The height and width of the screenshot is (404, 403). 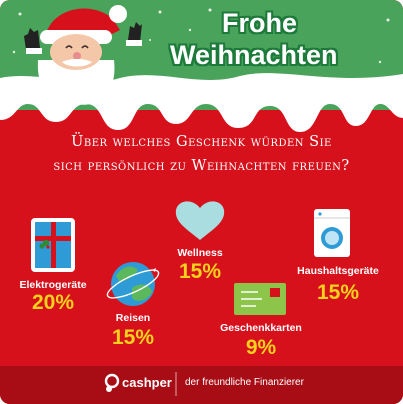 What do you see at coordinates (200, 271) in the screenshot?
I see `value-wellness: 15%` at bounding box center [200, 271].